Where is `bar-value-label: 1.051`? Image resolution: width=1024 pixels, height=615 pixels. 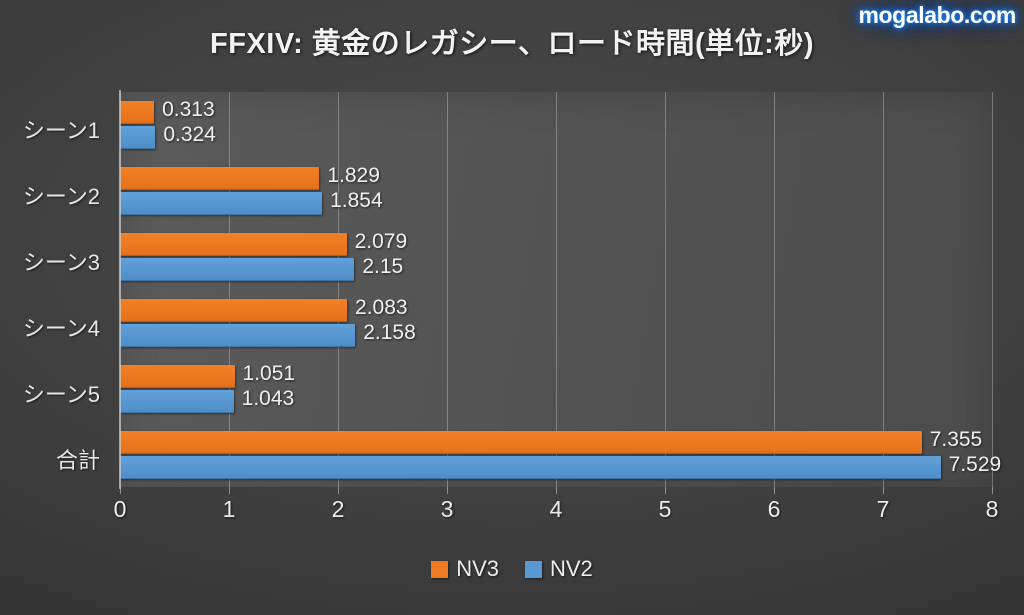
bar-value-label: 1.051 is located at coordinates (269, 373).